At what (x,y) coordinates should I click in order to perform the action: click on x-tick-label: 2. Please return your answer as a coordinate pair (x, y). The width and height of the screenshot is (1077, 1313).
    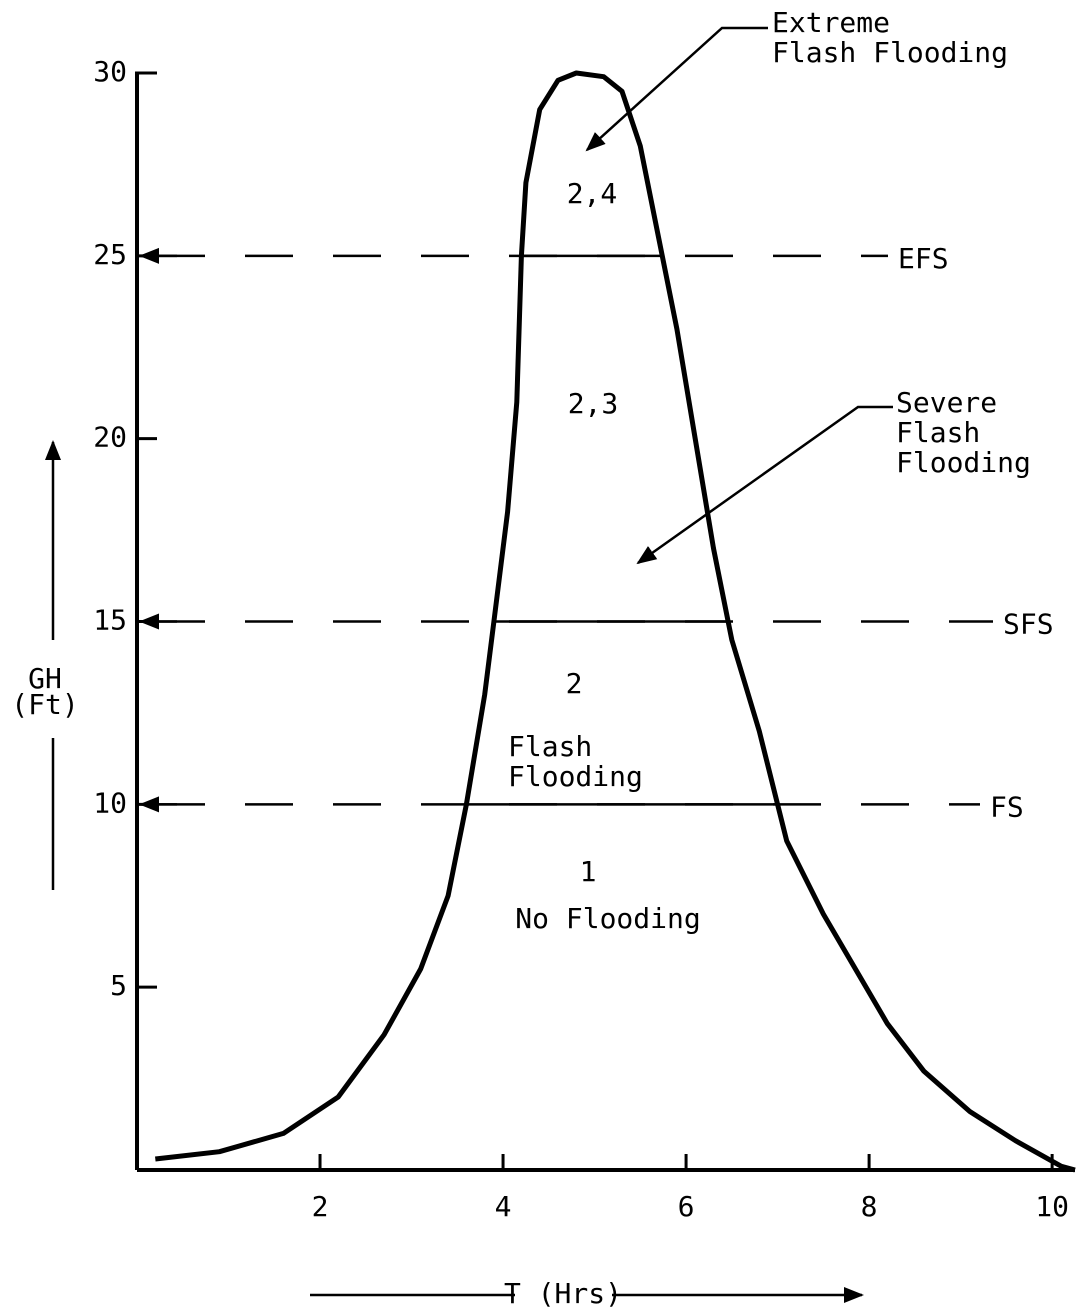
    Looking at the image, I should click on (320, 1206).